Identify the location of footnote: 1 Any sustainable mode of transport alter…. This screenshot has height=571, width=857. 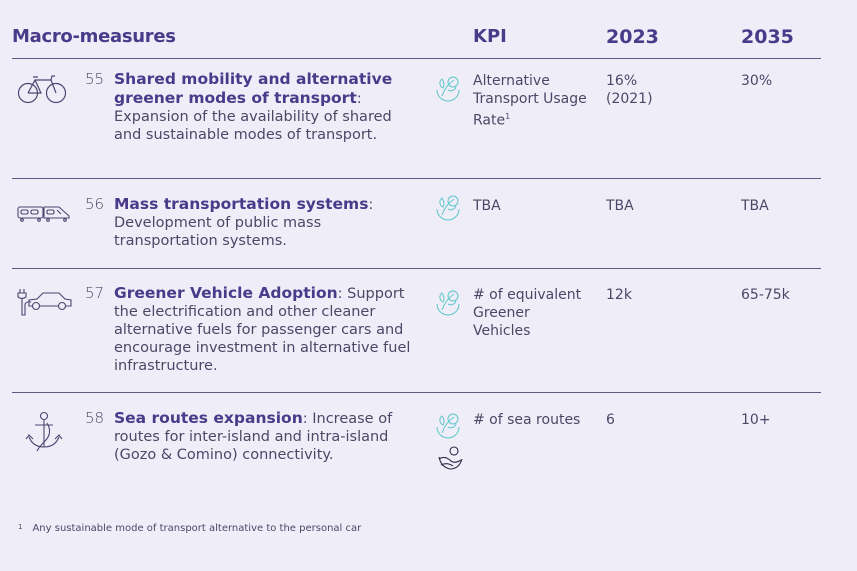
(189, 528).